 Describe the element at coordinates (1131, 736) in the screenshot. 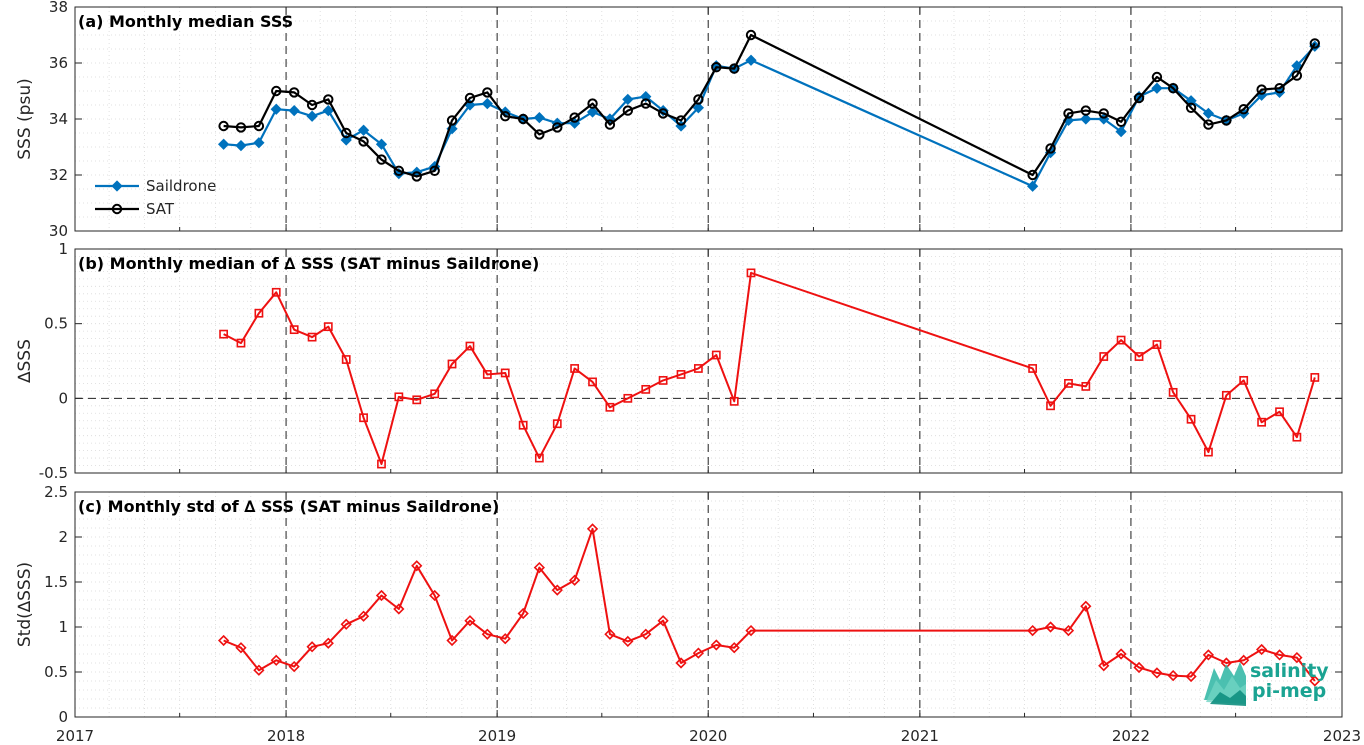

I see `x-tick-label: 2022` at that location.